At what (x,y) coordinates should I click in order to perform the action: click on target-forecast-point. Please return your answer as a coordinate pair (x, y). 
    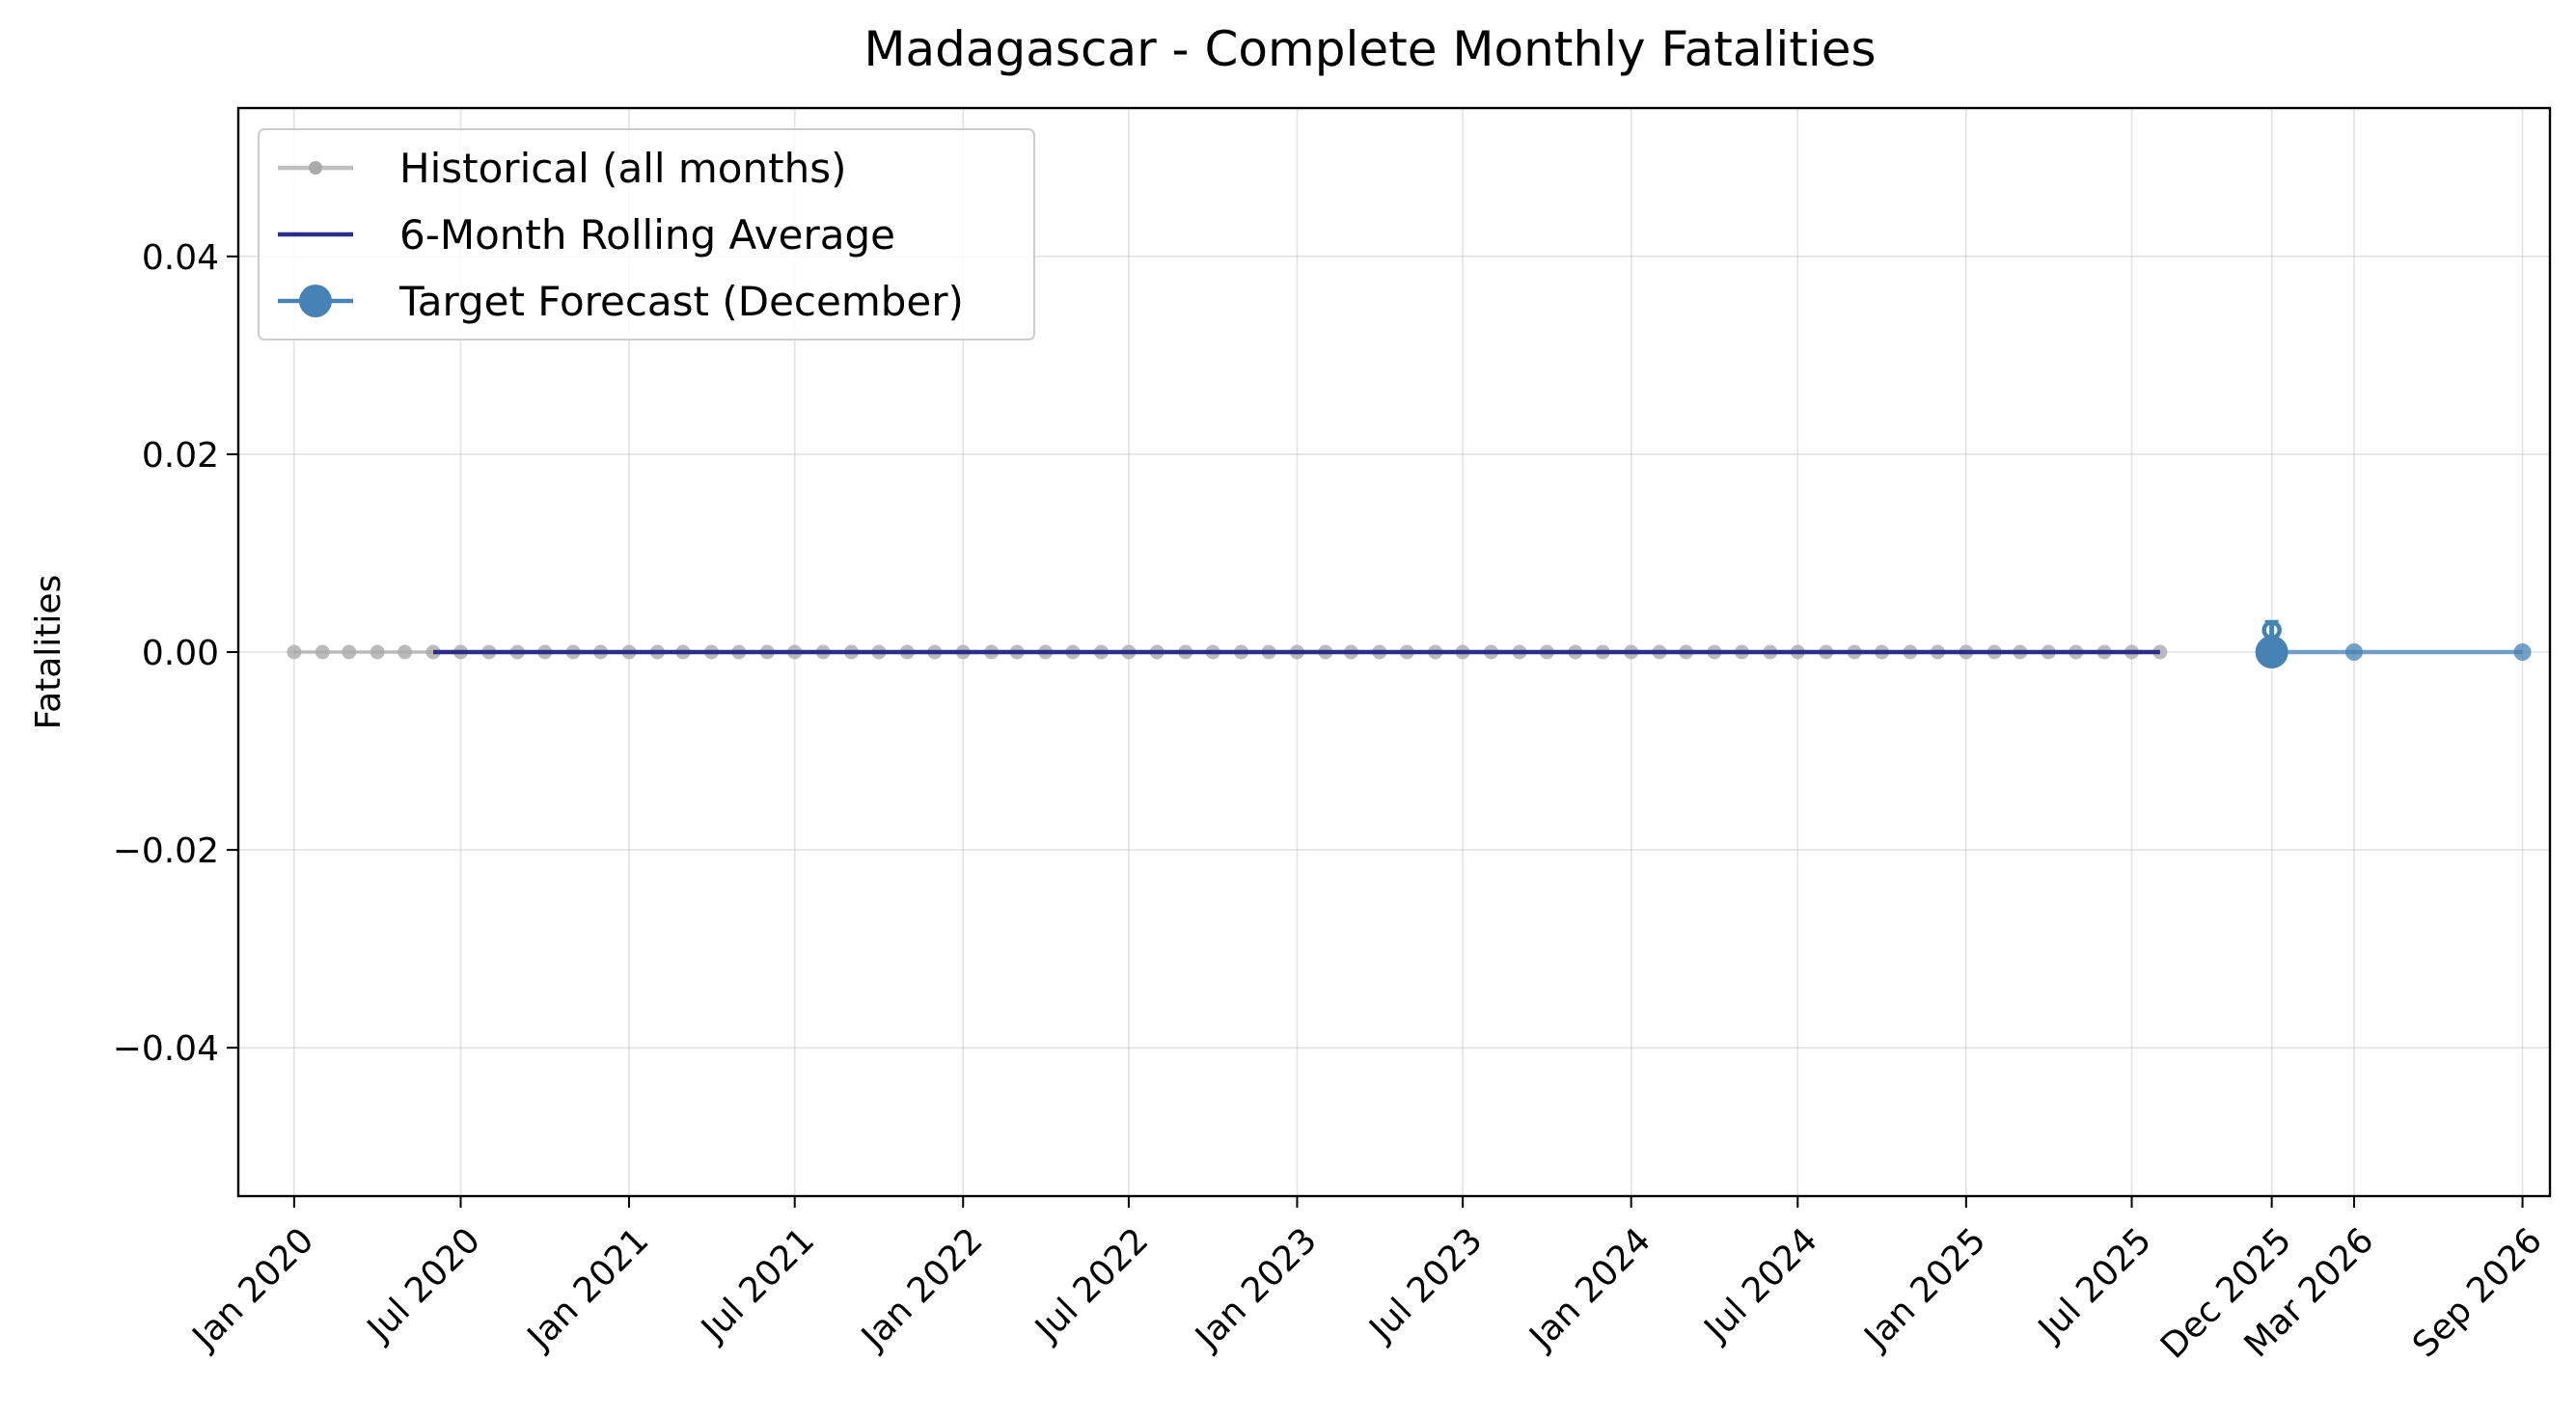
    Looking at the image, I should click on (2272, 652).